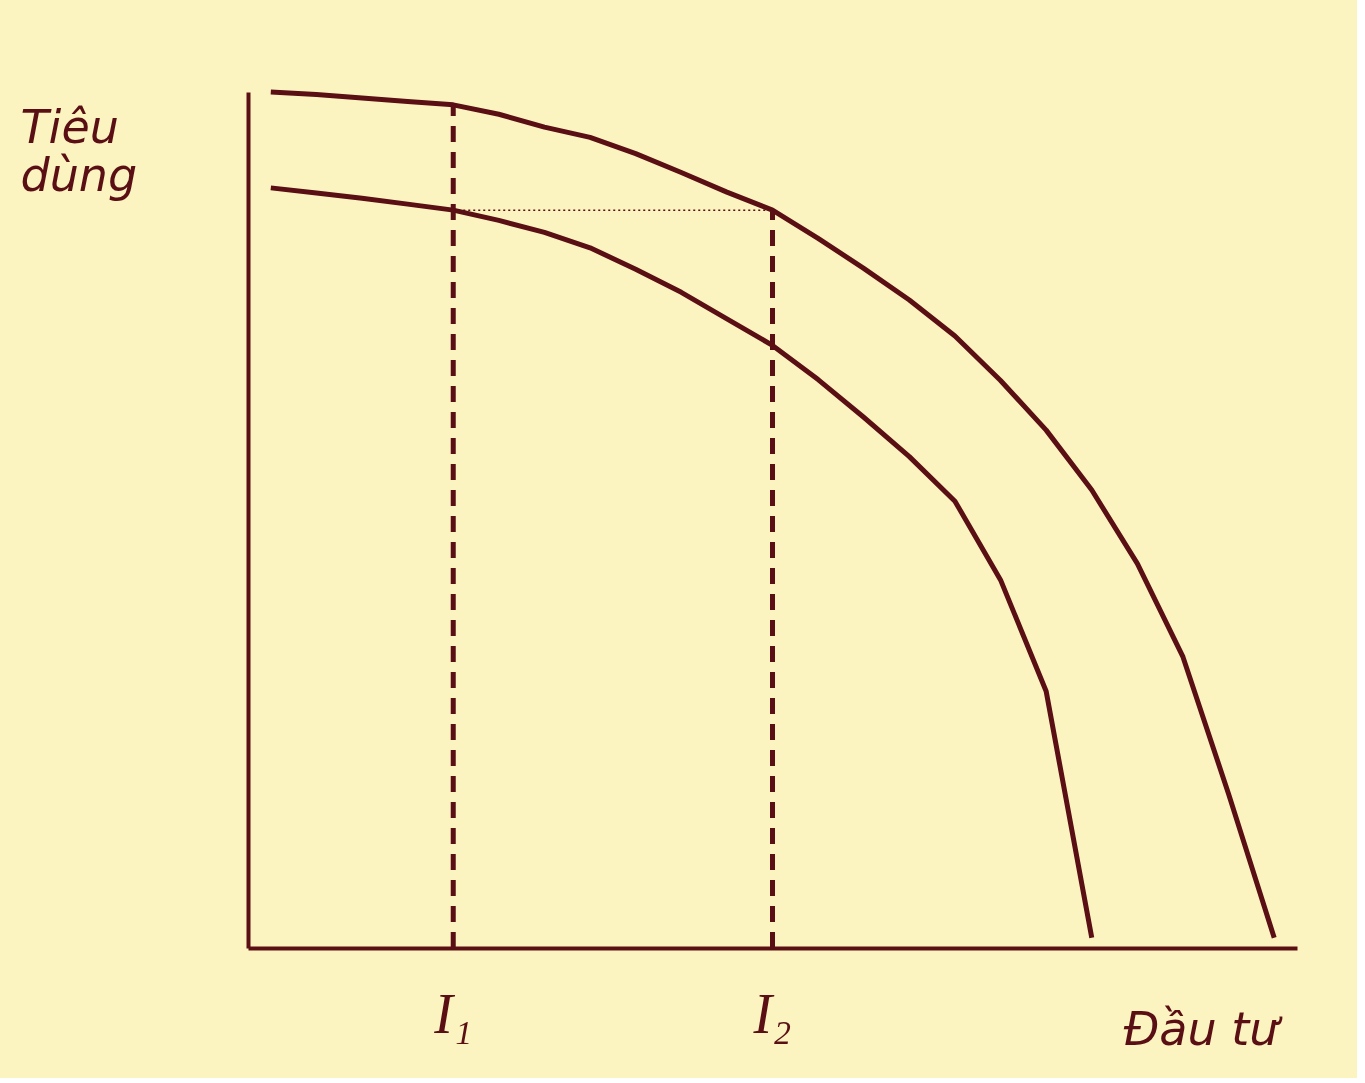  I want to click on y-axis-title: Tiêu dùng, so click(79, 150).